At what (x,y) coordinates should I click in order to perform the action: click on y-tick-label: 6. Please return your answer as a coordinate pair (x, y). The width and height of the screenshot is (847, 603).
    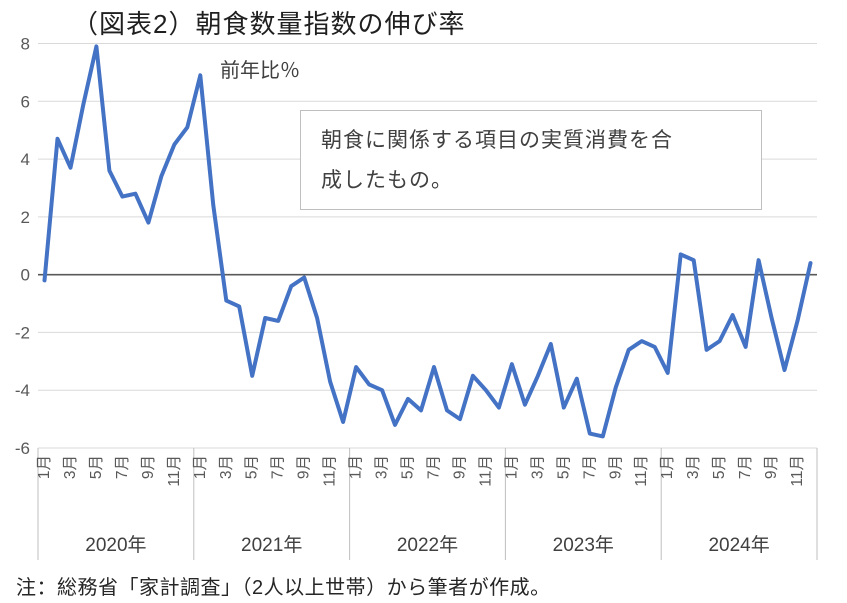
    Looking at the image, I should click on (25, 101).